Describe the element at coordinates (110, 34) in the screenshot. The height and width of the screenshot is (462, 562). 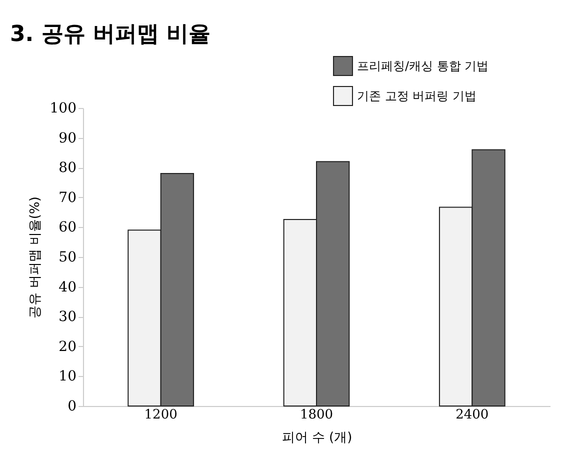
I see `chart-title: 3. 공유 버퍼맵 비율` at that location.